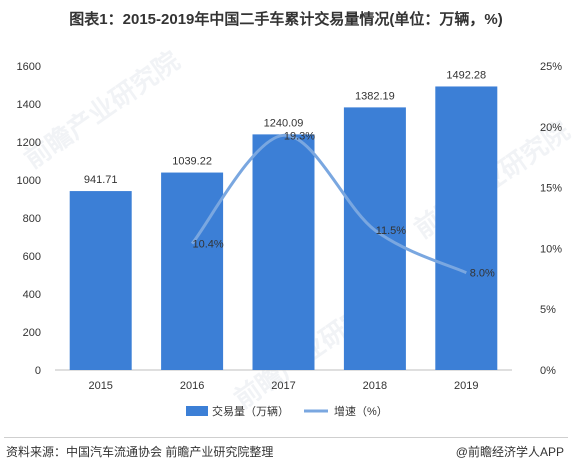 The width and height of the screenshot is (572, 473). I want to click on x-tick-label: 2016, so click(192, 386).